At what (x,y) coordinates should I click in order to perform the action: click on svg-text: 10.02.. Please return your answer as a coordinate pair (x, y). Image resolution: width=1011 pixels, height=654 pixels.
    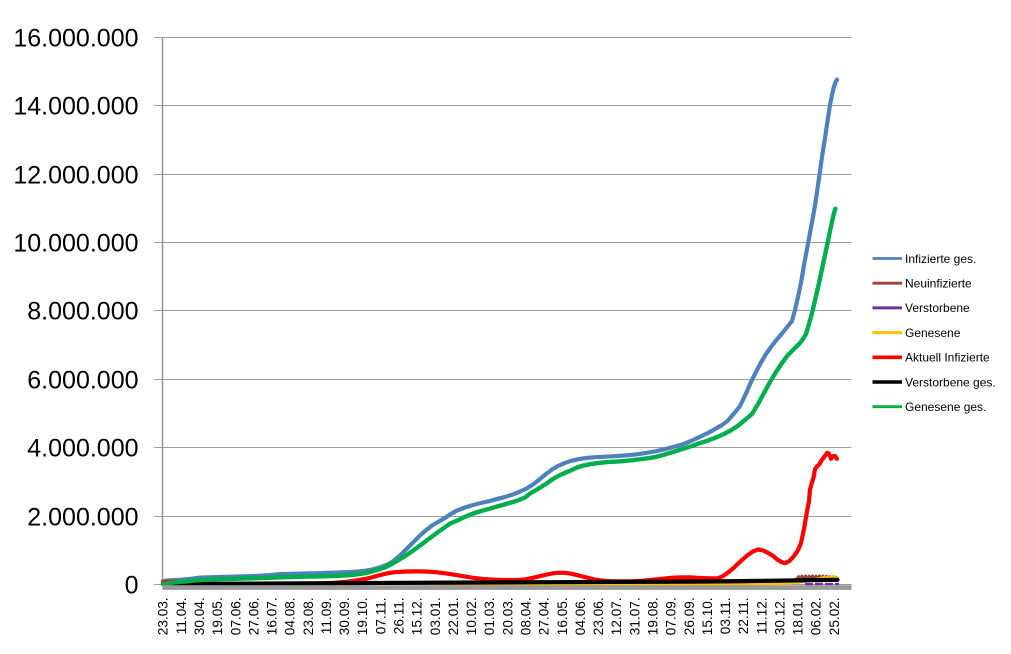
    Looking at the image, I should click on (471, 616).